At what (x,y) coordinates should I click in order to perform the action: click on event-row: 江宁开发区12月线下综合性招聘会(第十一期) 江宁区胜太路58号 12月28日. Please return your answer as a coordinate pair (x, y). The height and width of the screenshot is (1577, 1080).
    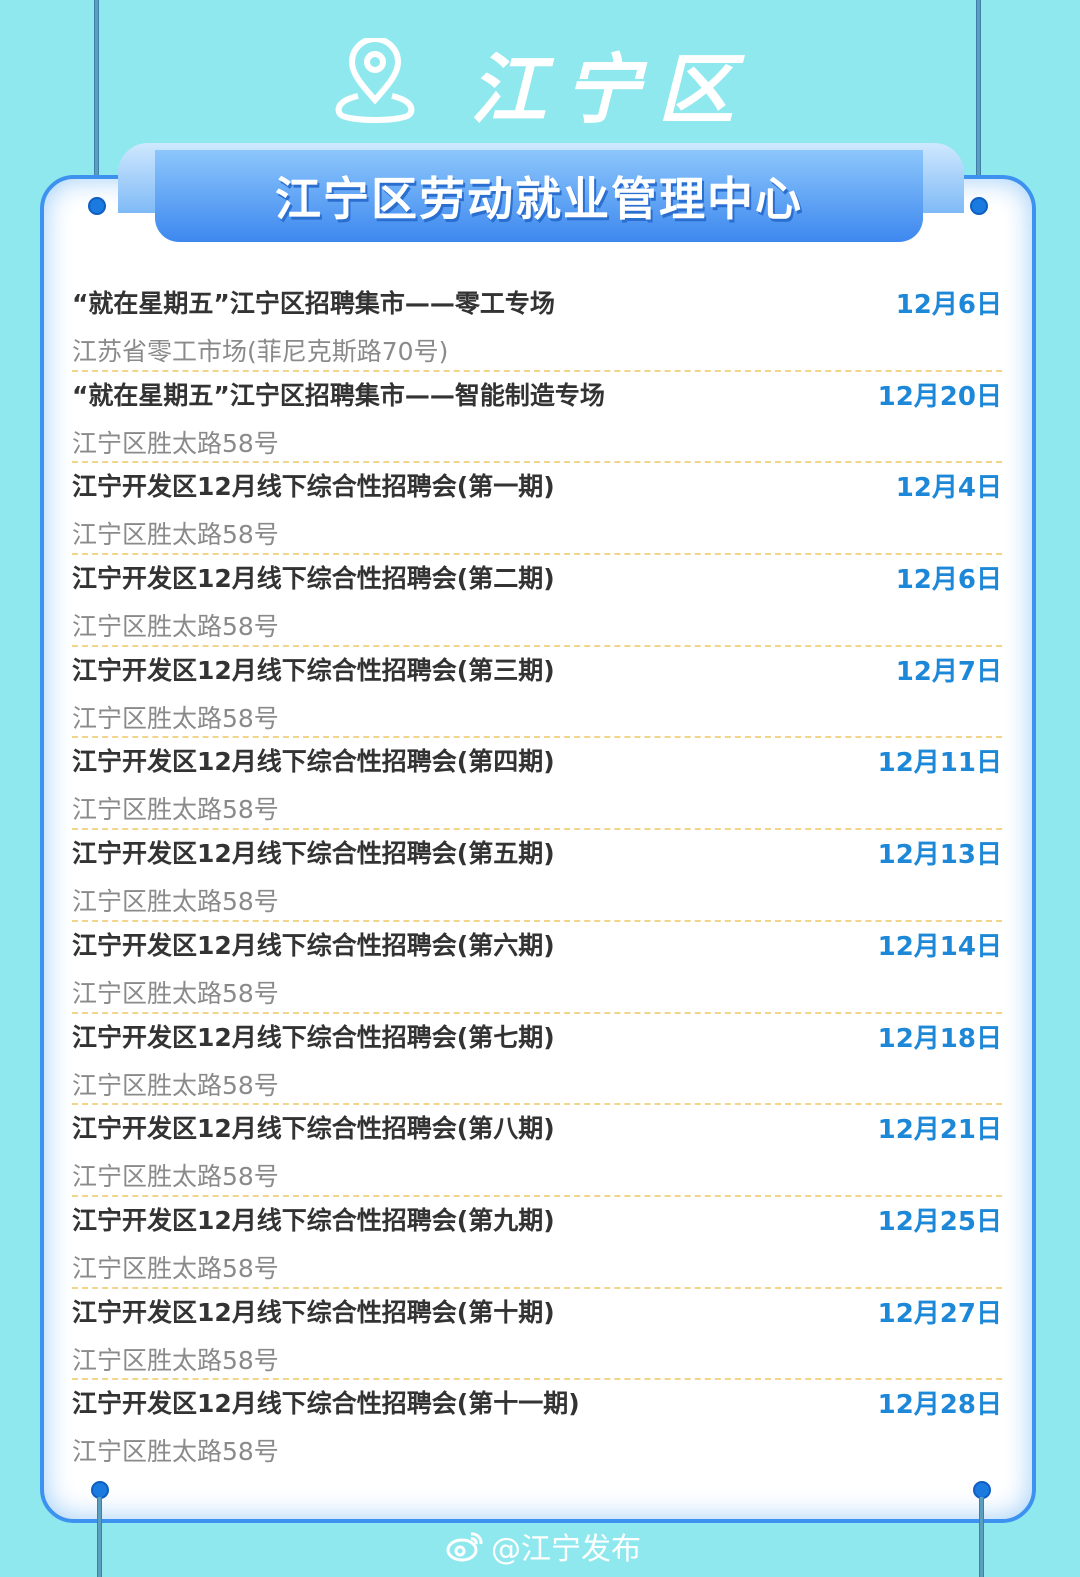
    Looking at the image, I should click on (537, 1426).